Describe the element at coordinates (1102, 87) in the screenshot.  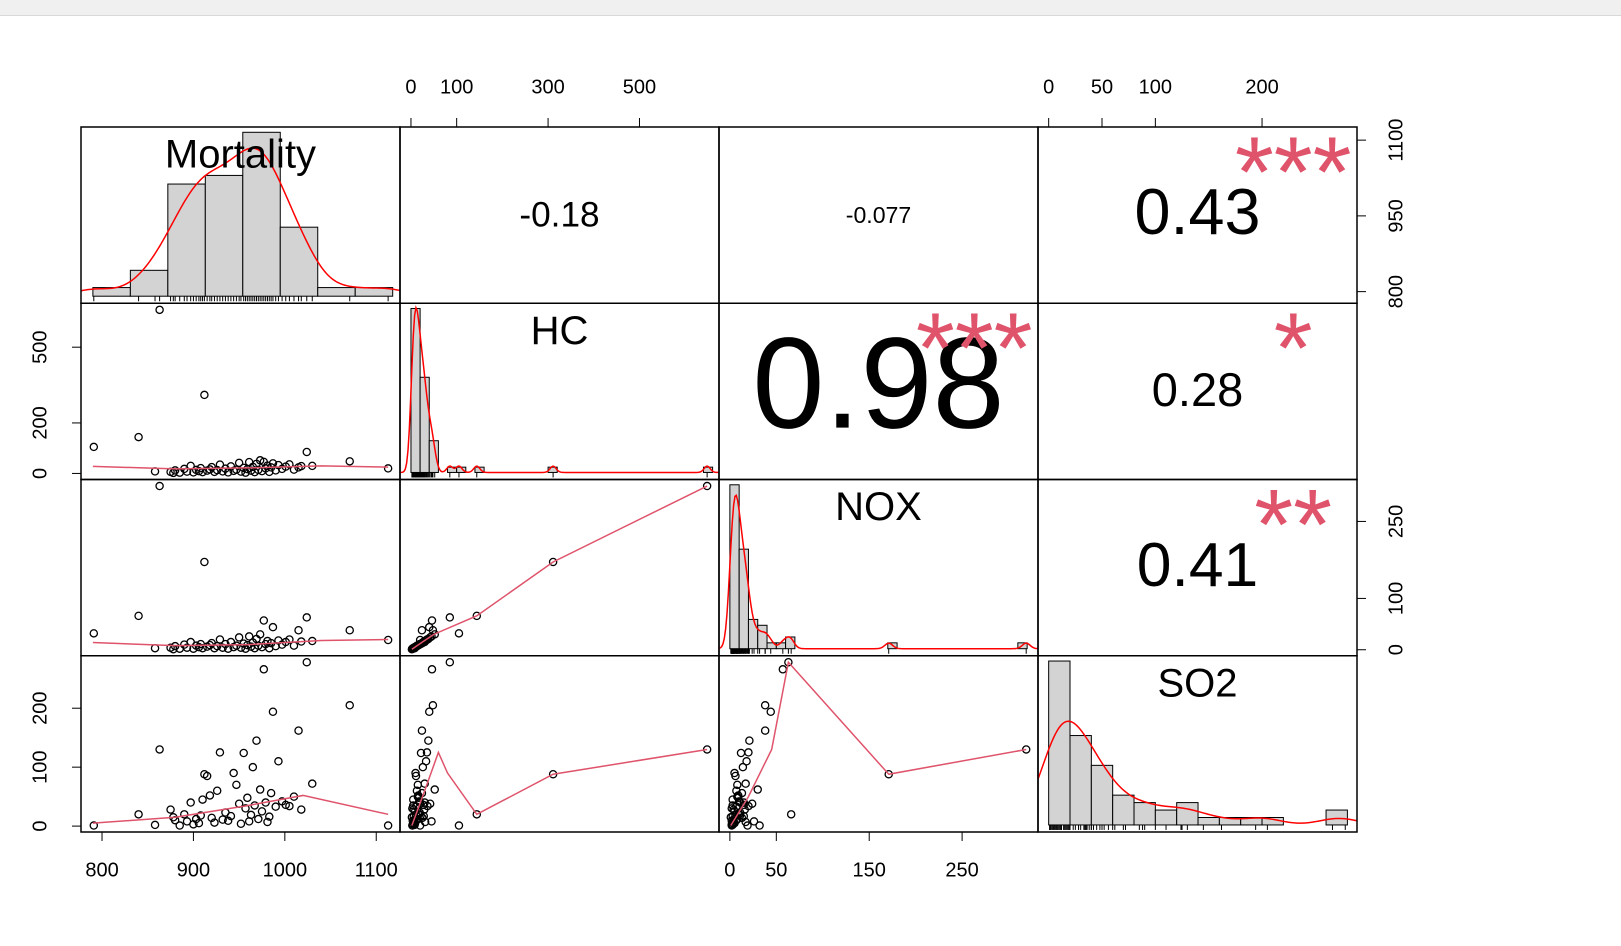
I see `x-tick-label: 50` at that location.